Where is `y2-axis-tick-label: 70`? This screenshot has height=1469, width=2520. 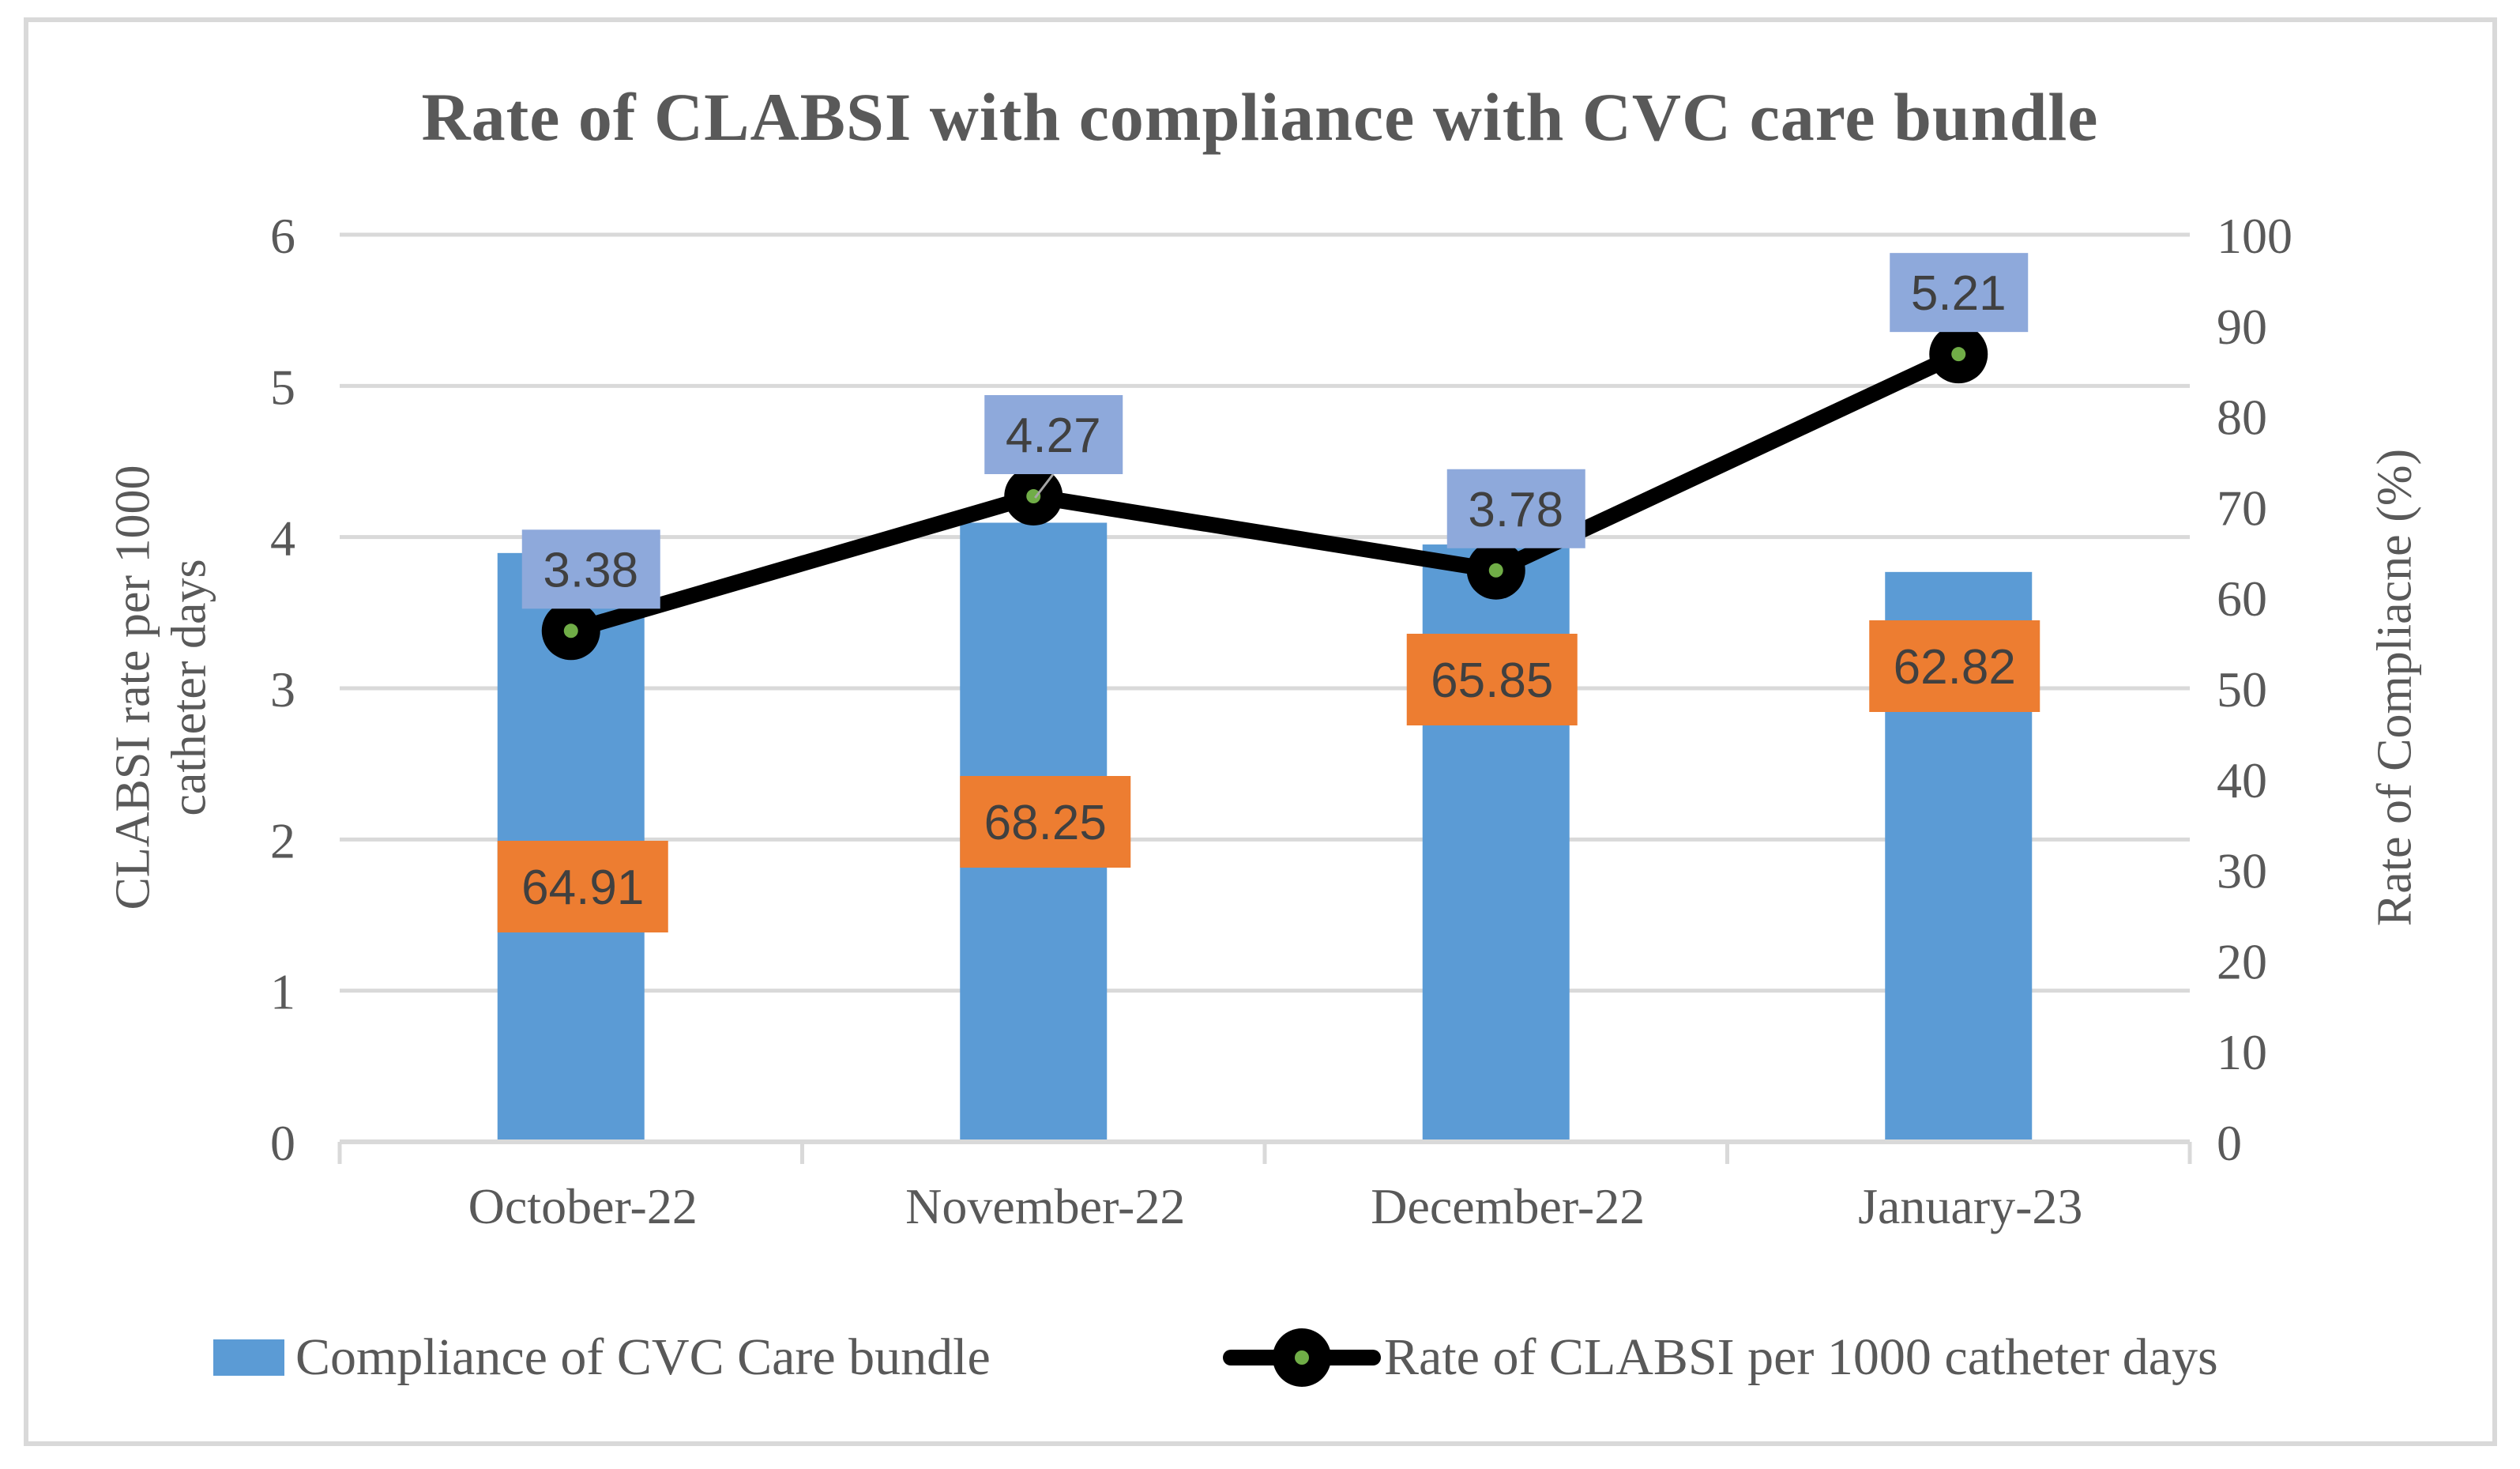 y2-axis-tick-label: 70 is located at coordinates (2242, 508).